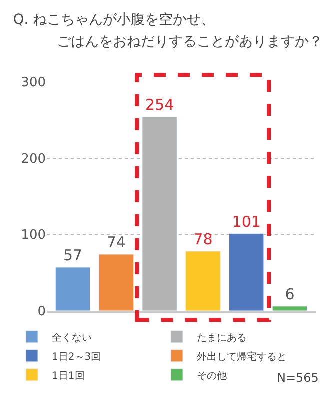 The width and height of the screenshot is (331, 406). Describe the element at coordinates (33, 83) in the screenshot. I see `y-tick-label: 300` at that location.